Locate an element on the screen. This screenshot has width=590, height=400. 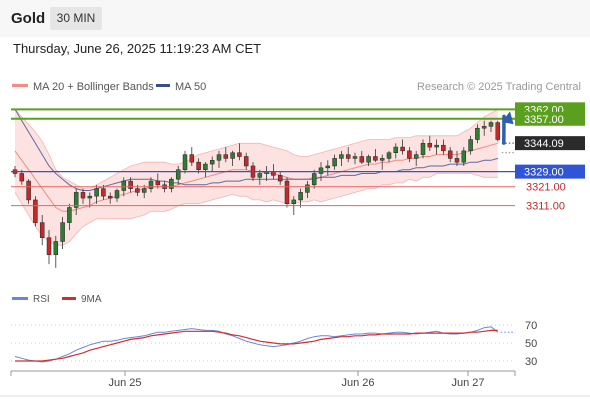
rsi-legend-swatch is located at coordinates (20, 298).